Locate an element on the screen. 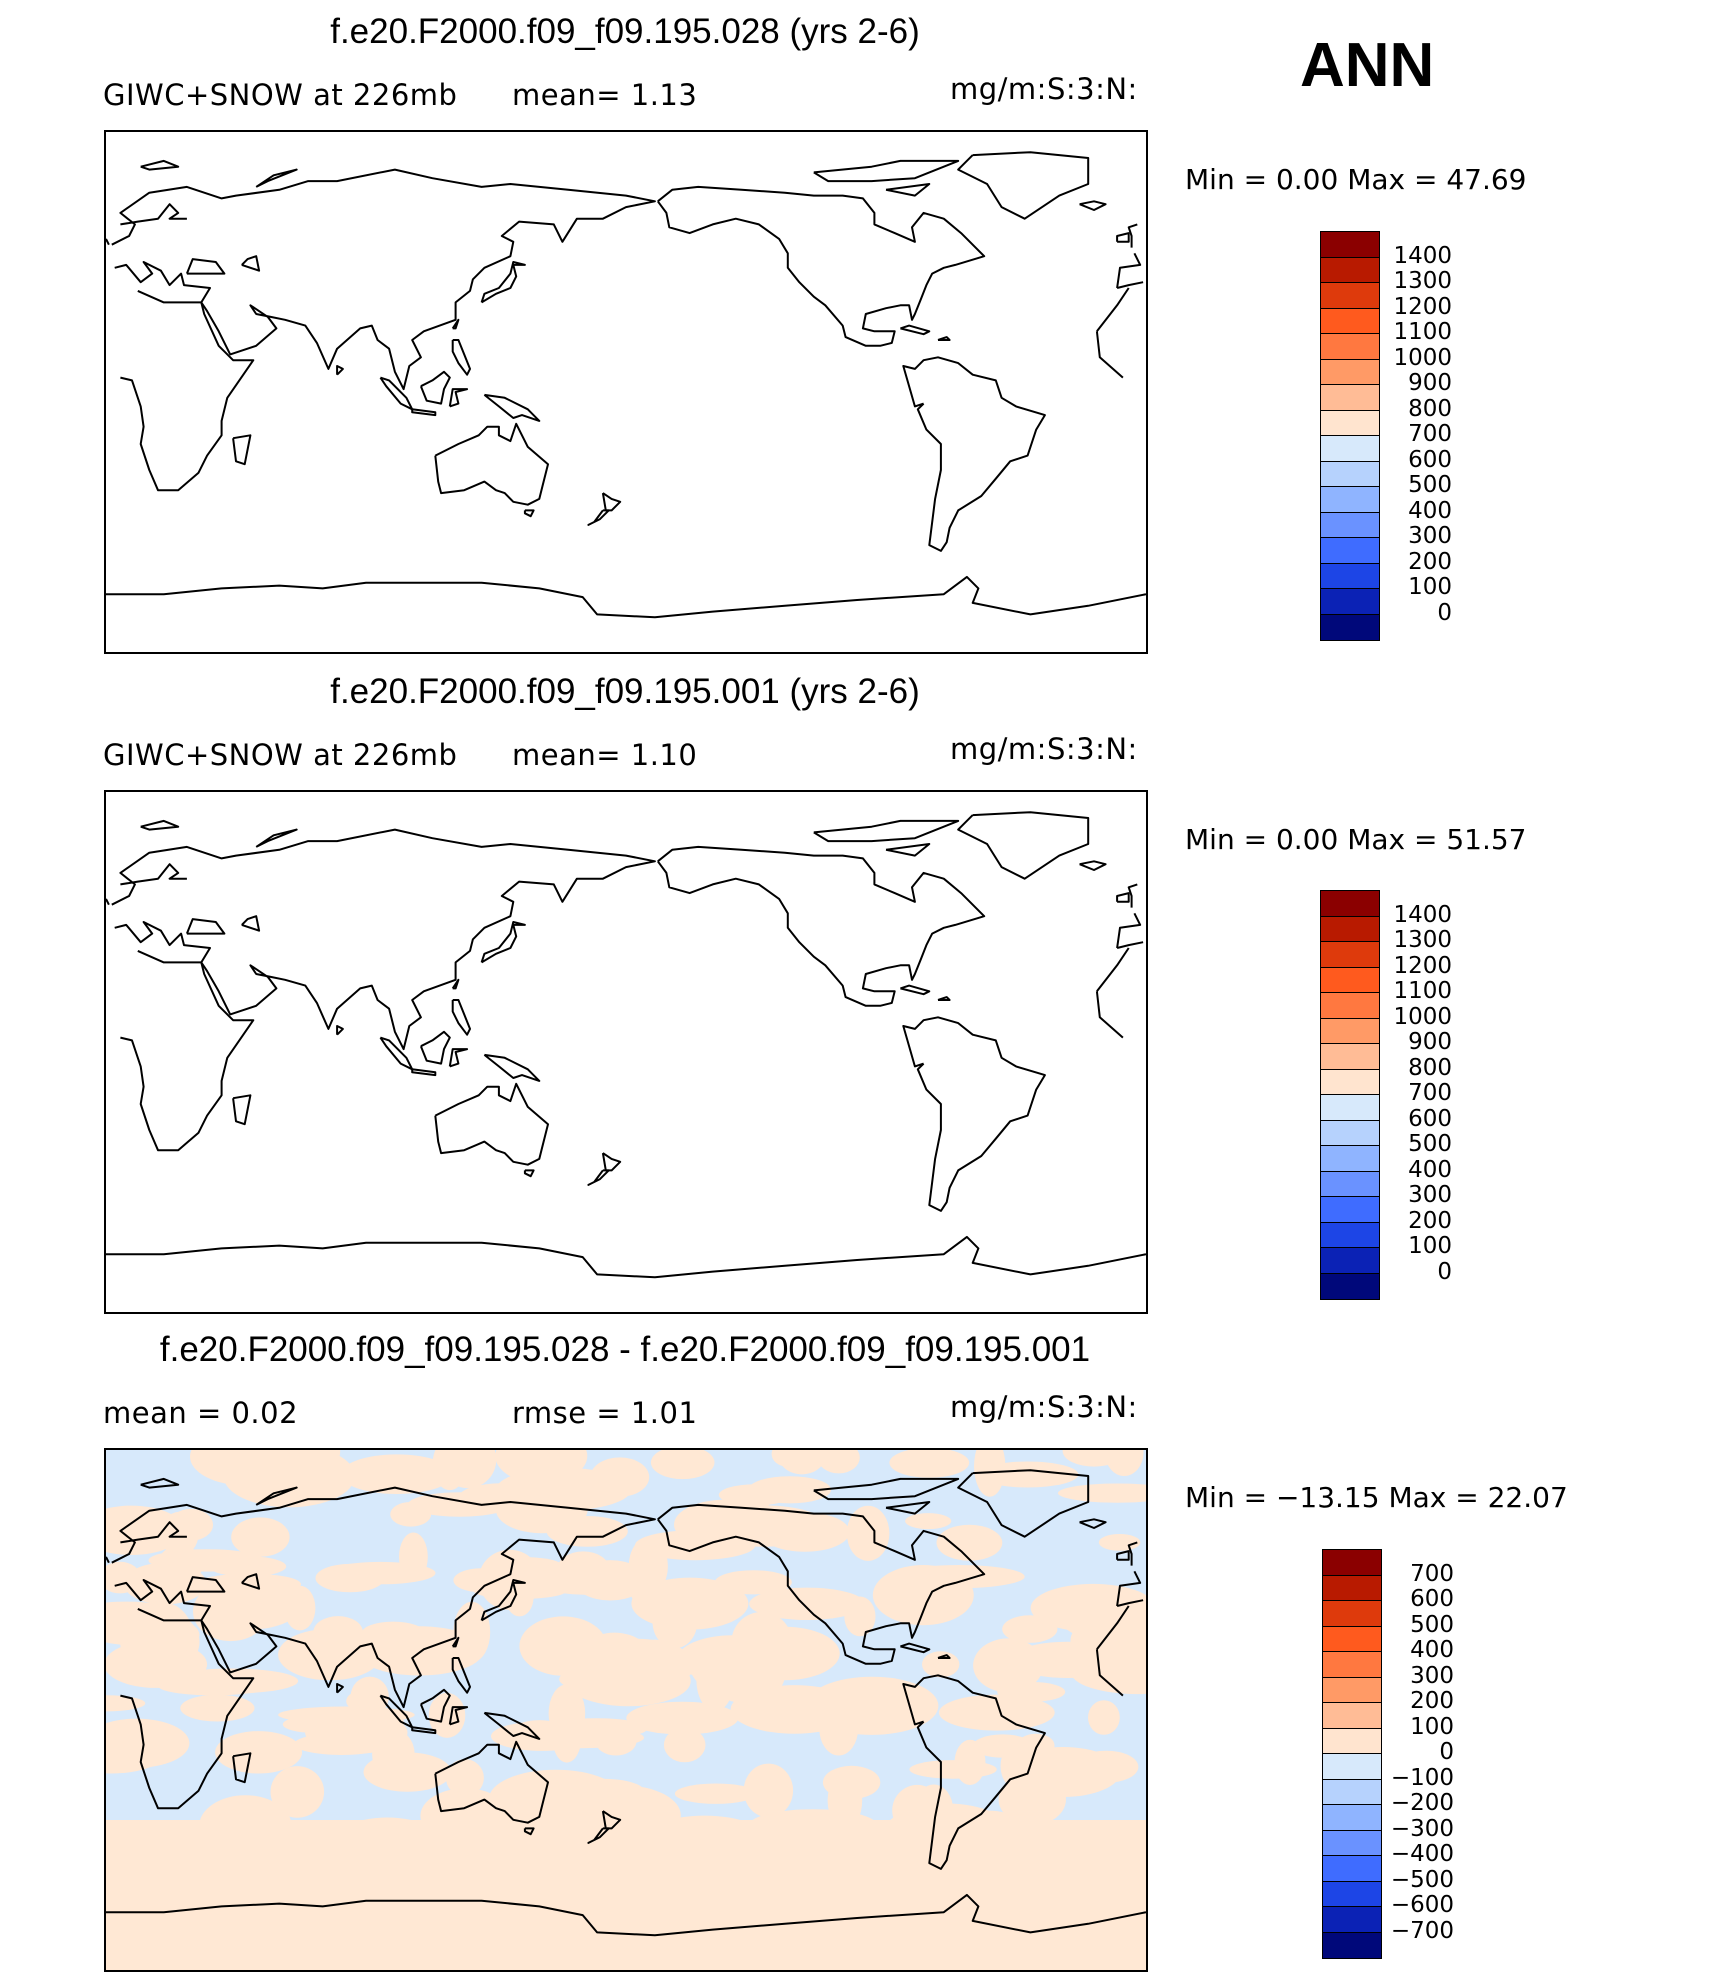 This screenshot has width=1710, height=1974. colorbar-tick-label: −300 is located at coordinates (1422, 1828).